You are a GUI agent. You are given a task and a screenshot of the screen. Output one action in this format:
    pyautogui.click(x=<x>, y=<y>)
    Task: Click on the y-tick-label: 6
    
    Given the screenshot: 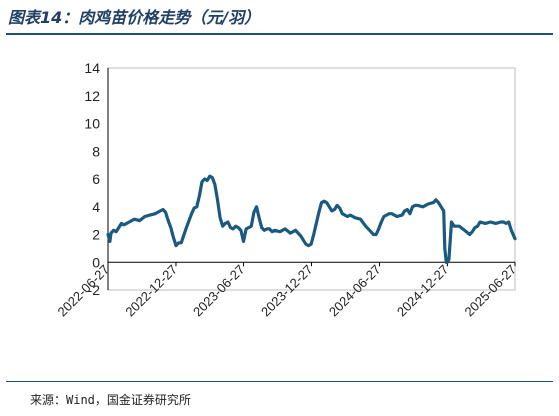 What is the action you would take?
    pyautogui.click(x=96, y=179)
    